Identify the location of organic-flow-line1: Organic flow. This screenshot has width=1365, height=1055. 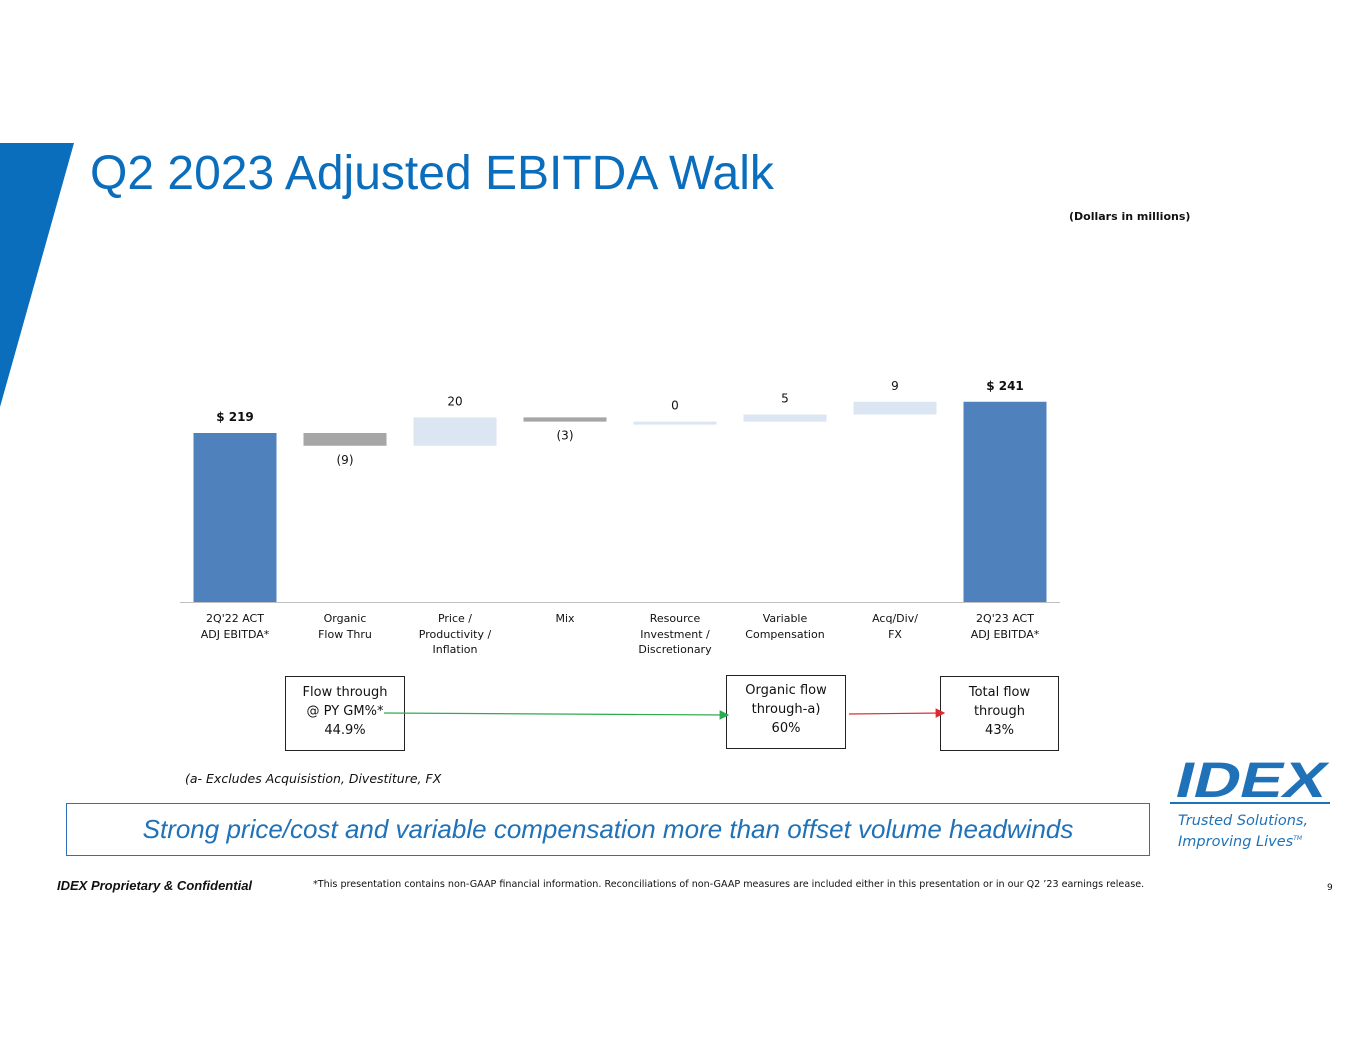
(786, 690).